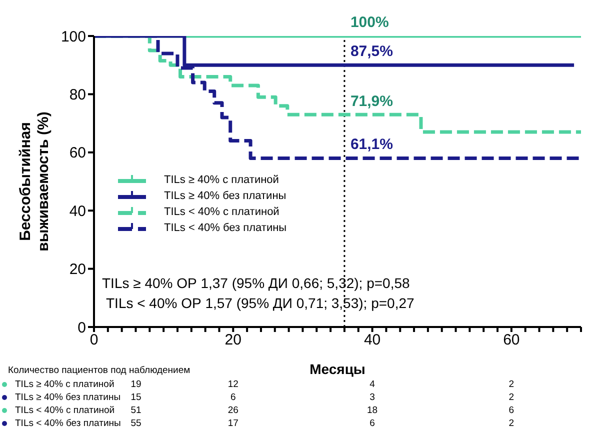  Describe the element at coordinates (68, 397) in the screenshot. I see `text: TILs ≥ 40% без платины` at that location.